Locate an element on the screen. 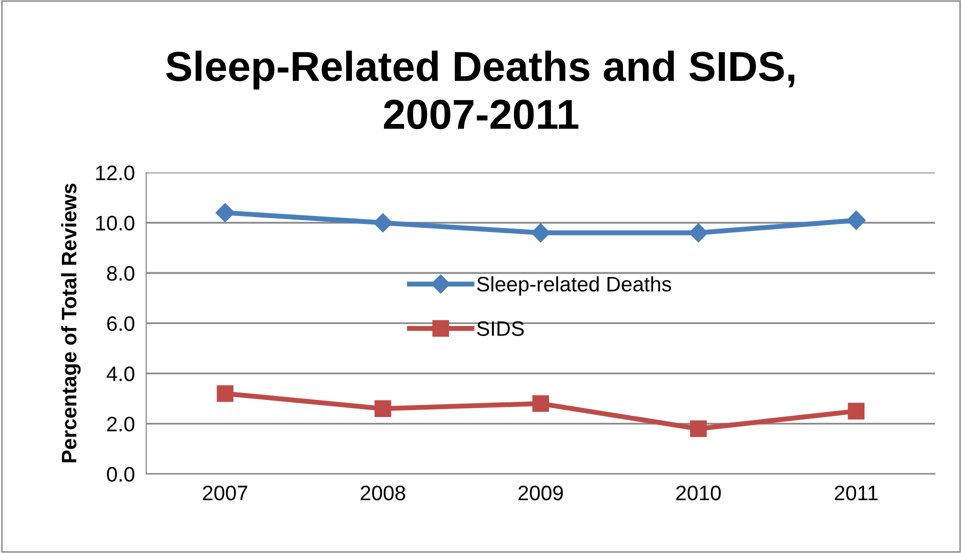 The width and height of the screenshot is (962, 553). y-tick-label: 10.0 is located at coordinates (115, 223).